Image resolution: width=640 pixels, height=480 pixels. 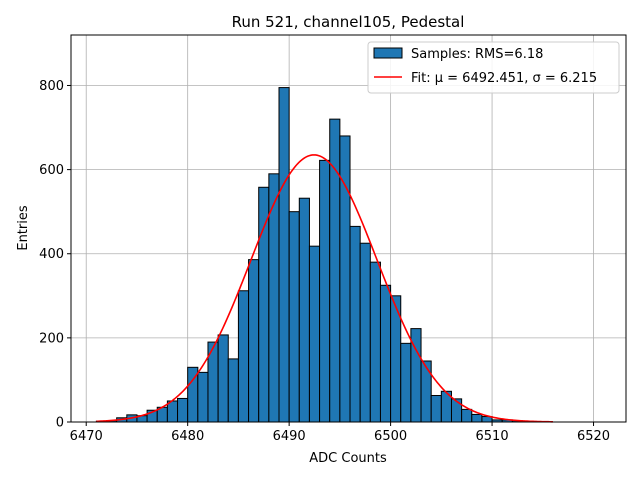 I want to click on x-axis-label: ADC Counts, so click(x=348, y=458).